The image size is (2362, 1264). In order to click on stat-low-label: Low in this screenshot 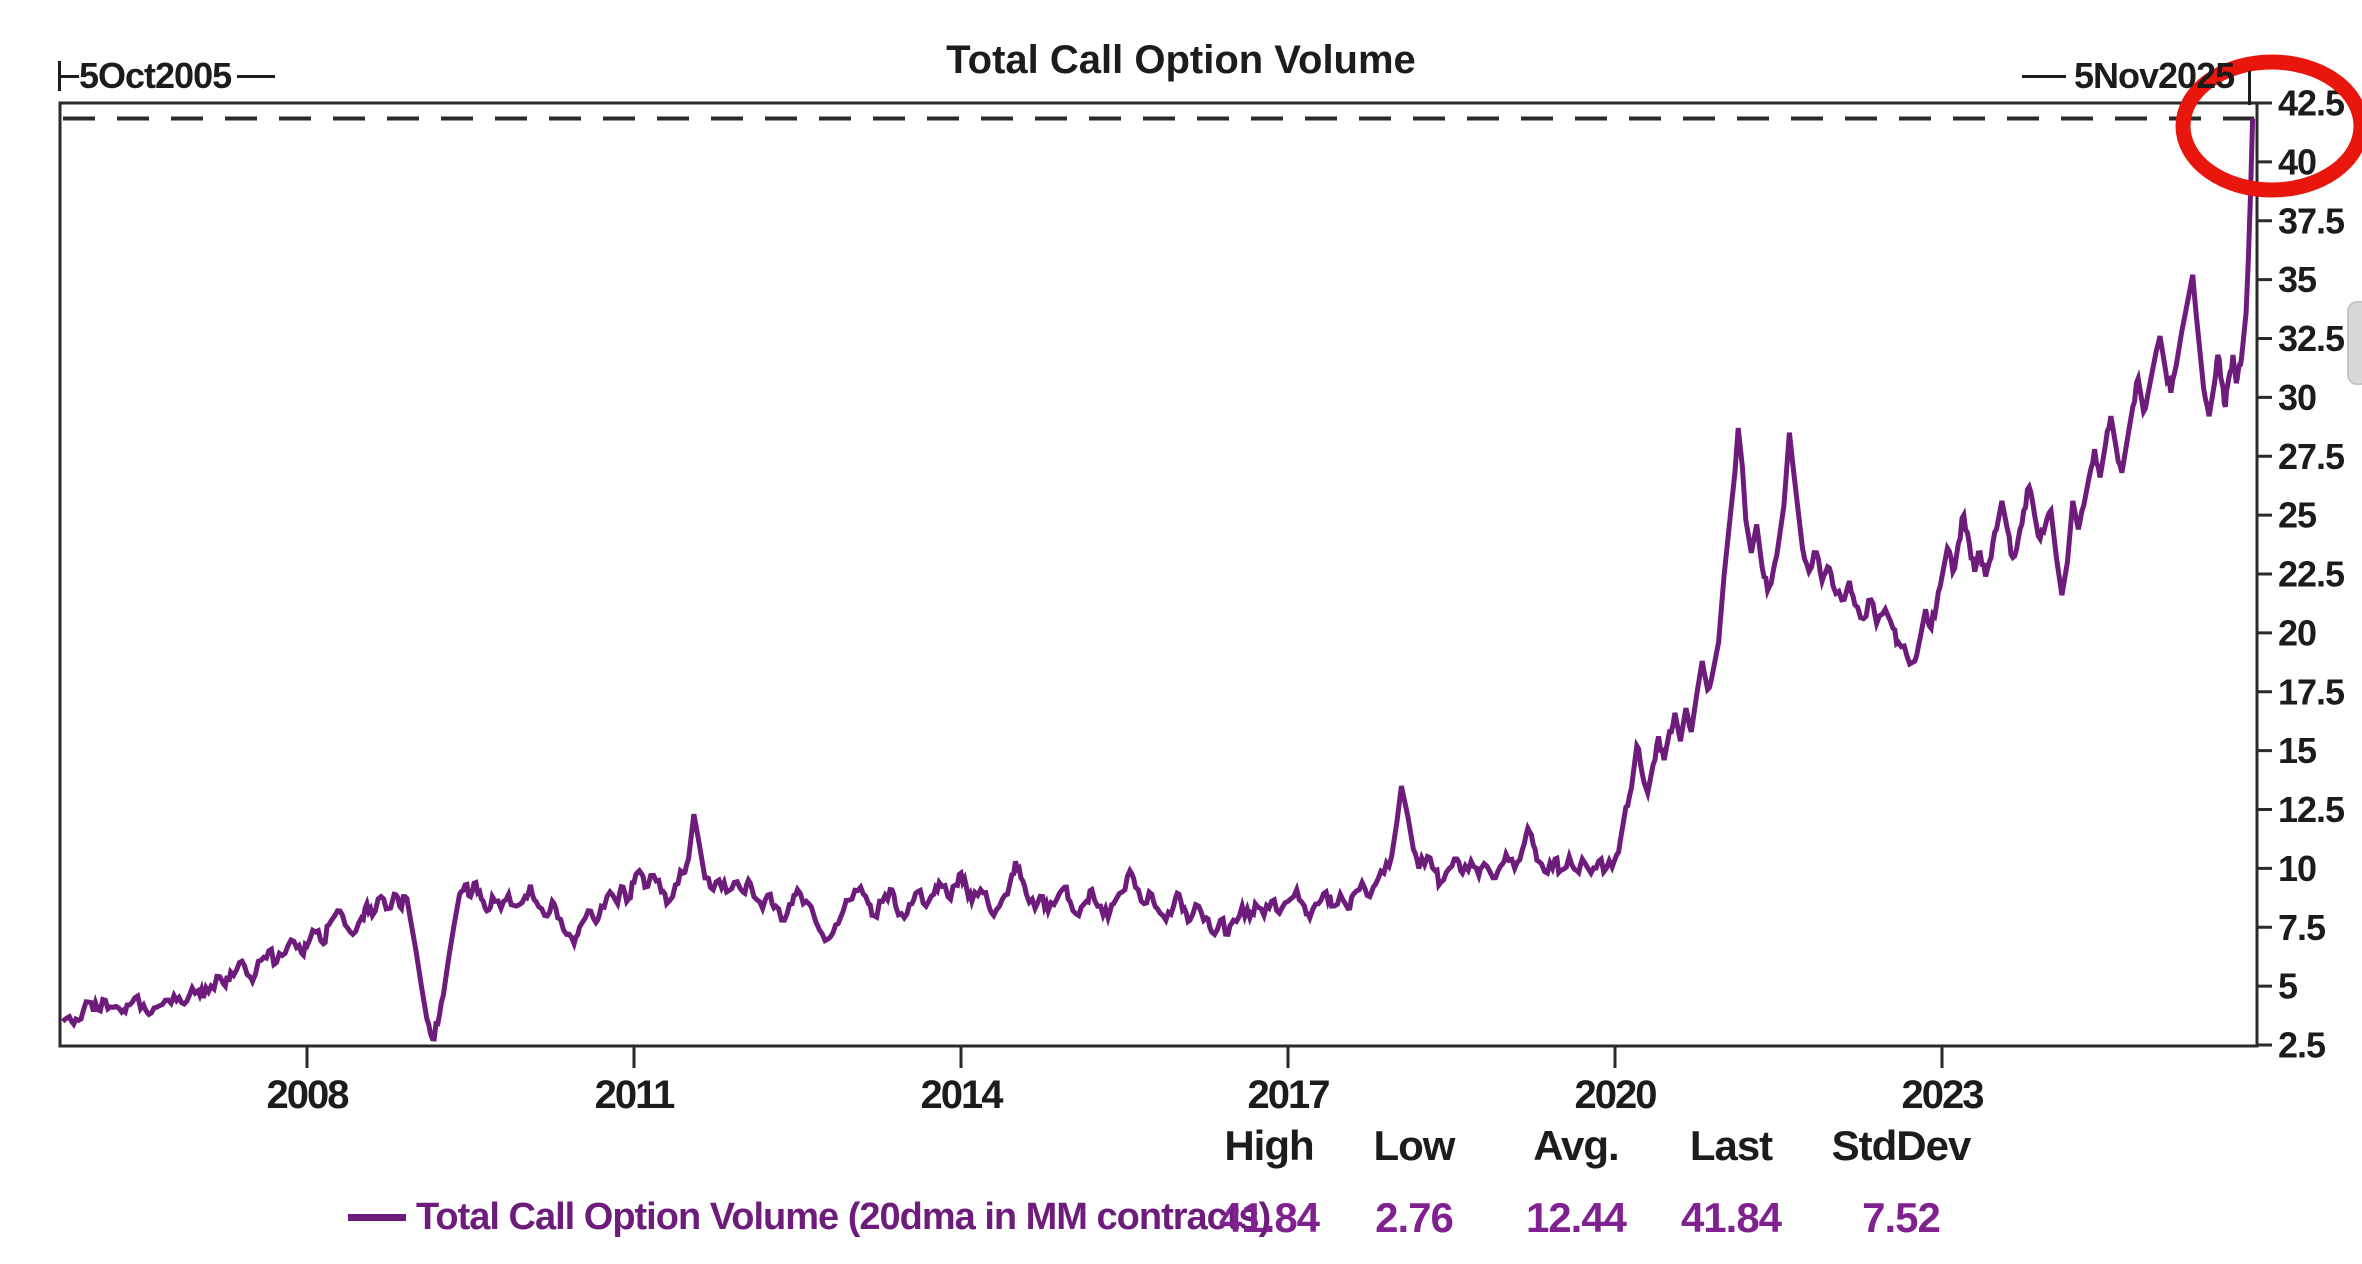, I will do `click(1414, 1145)`.